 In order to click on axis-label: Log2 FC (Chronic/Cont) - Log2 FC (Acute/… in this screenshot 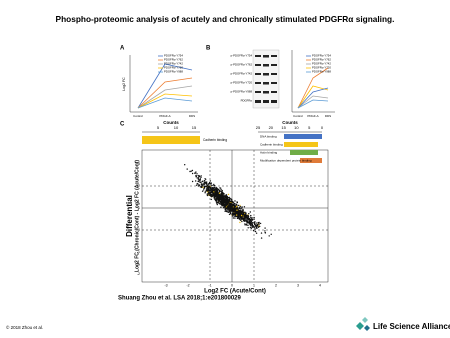, I will do `click(137, 216)`.